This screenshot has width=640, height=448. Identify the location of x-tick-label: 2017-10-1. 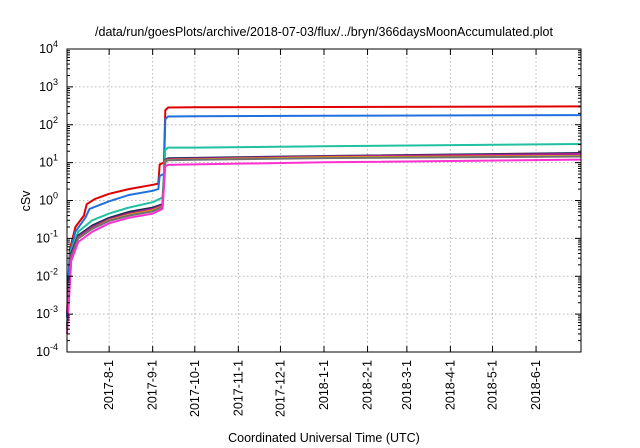
(195, 388).